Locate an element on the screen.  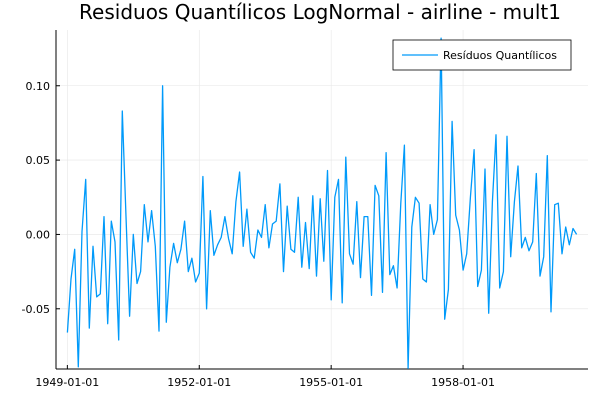
x-tick-label: 1952-01-01 is located at coordinates (199, 382).